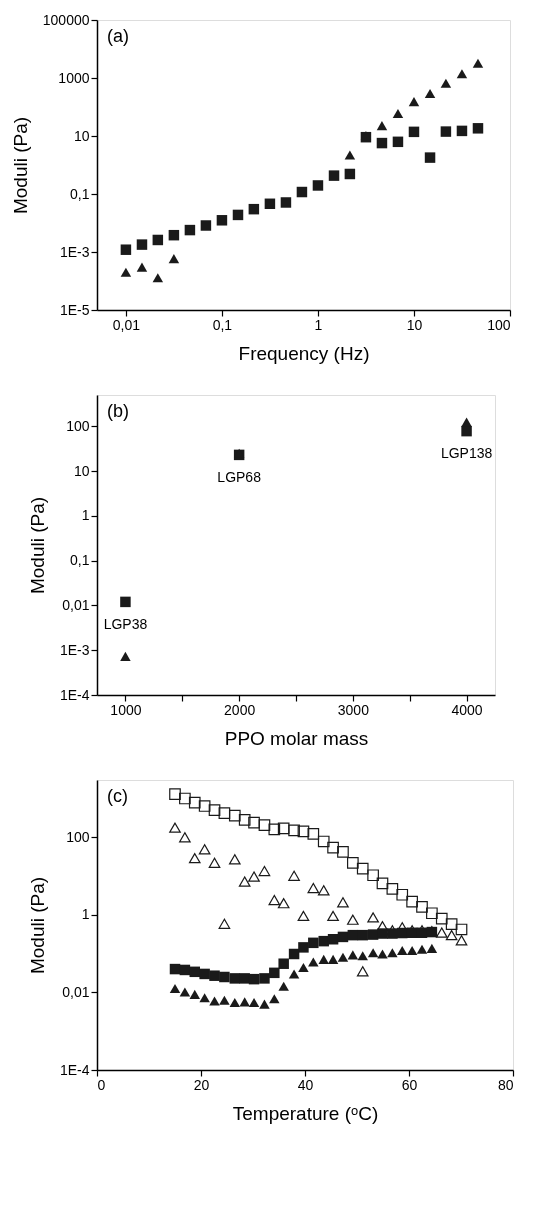 Image resolution: width=541 pixels, height=1226 pixels. Describe the element at coordinates (126, 324) in the screenshot. I see `x-tick-label: 0,01` at that location.